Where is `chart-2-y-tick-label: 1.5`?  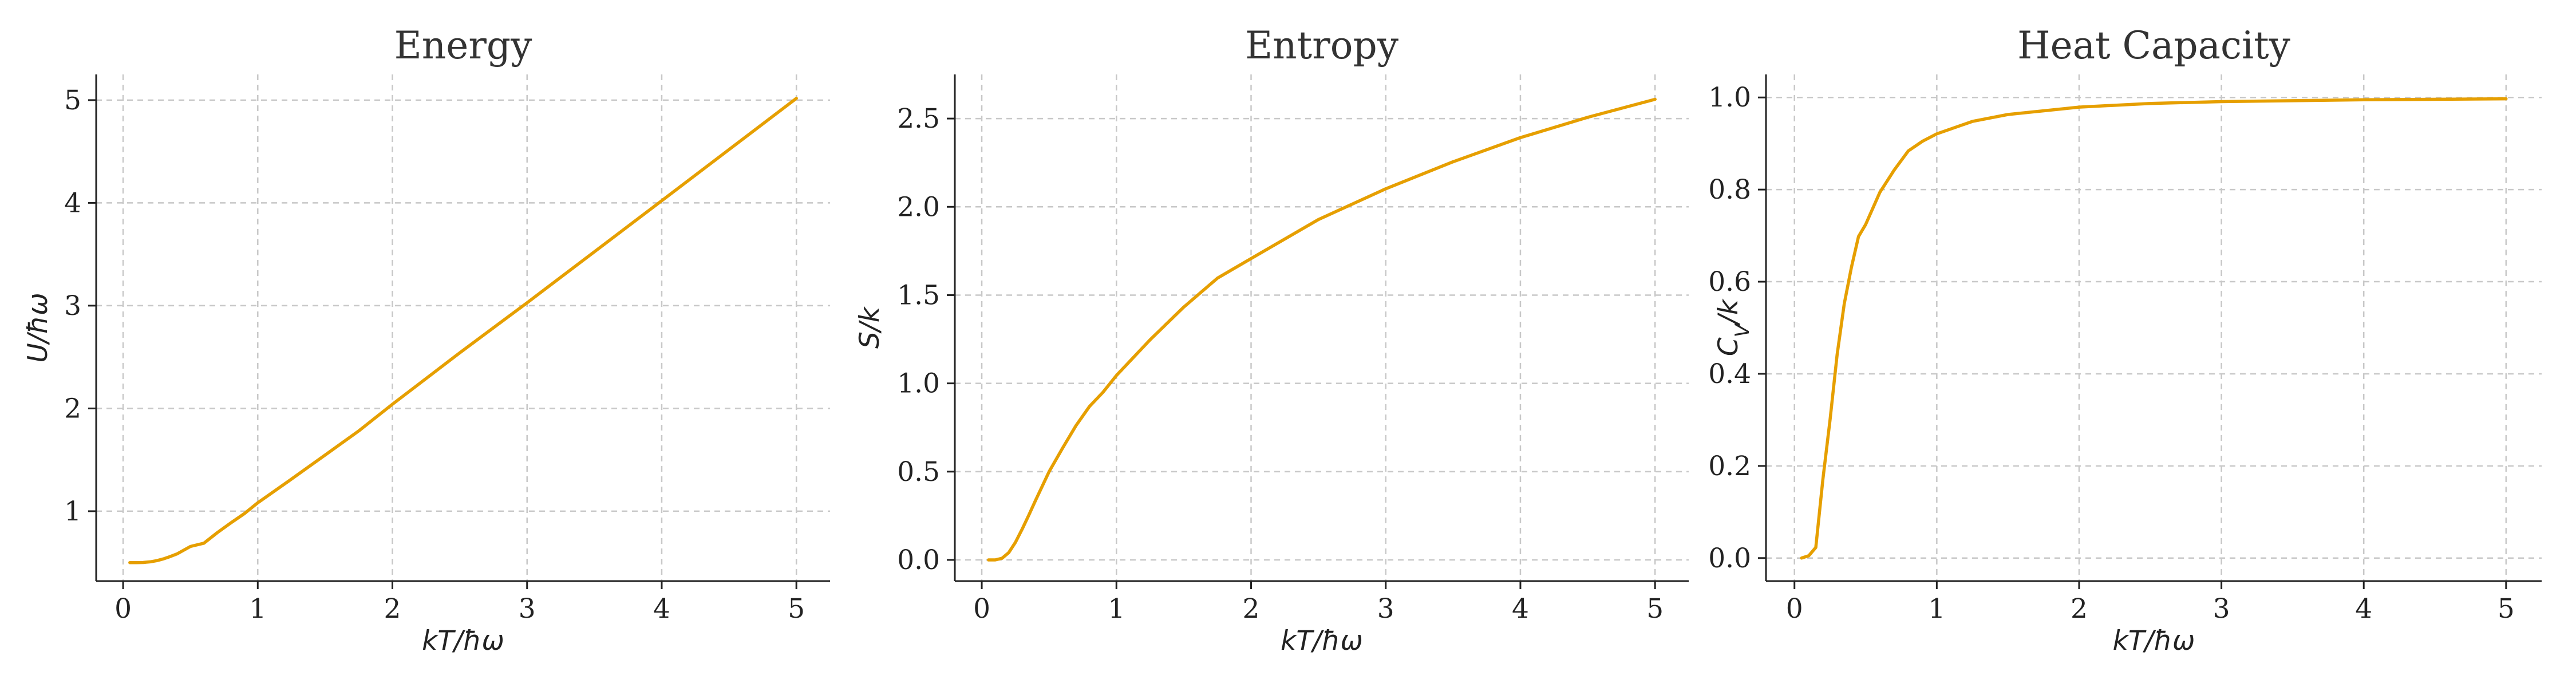
chart-2-y-tick-label: 1.5 is located at coordinates (918, 295).